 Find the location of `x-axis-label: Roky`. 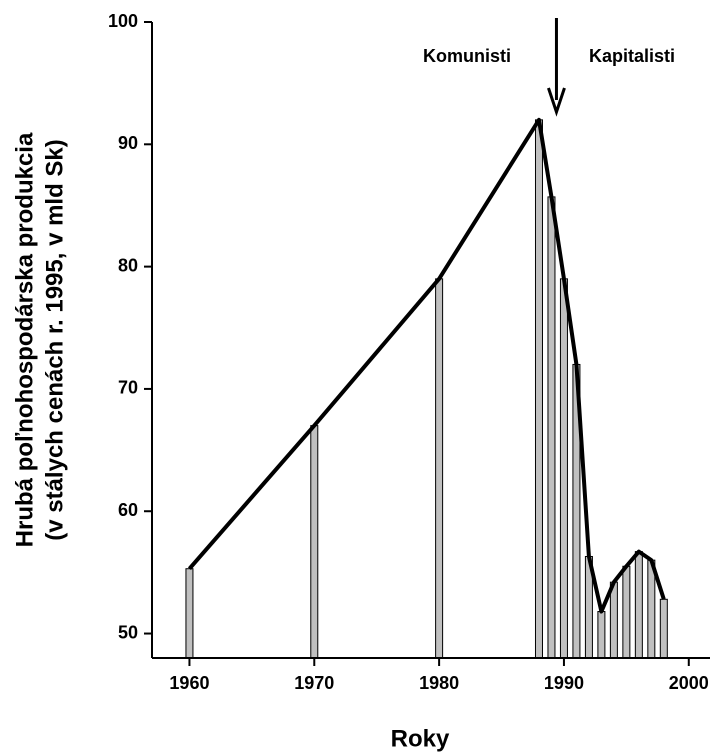

x-axis-label: Roky is located at coordinates (420, 738).